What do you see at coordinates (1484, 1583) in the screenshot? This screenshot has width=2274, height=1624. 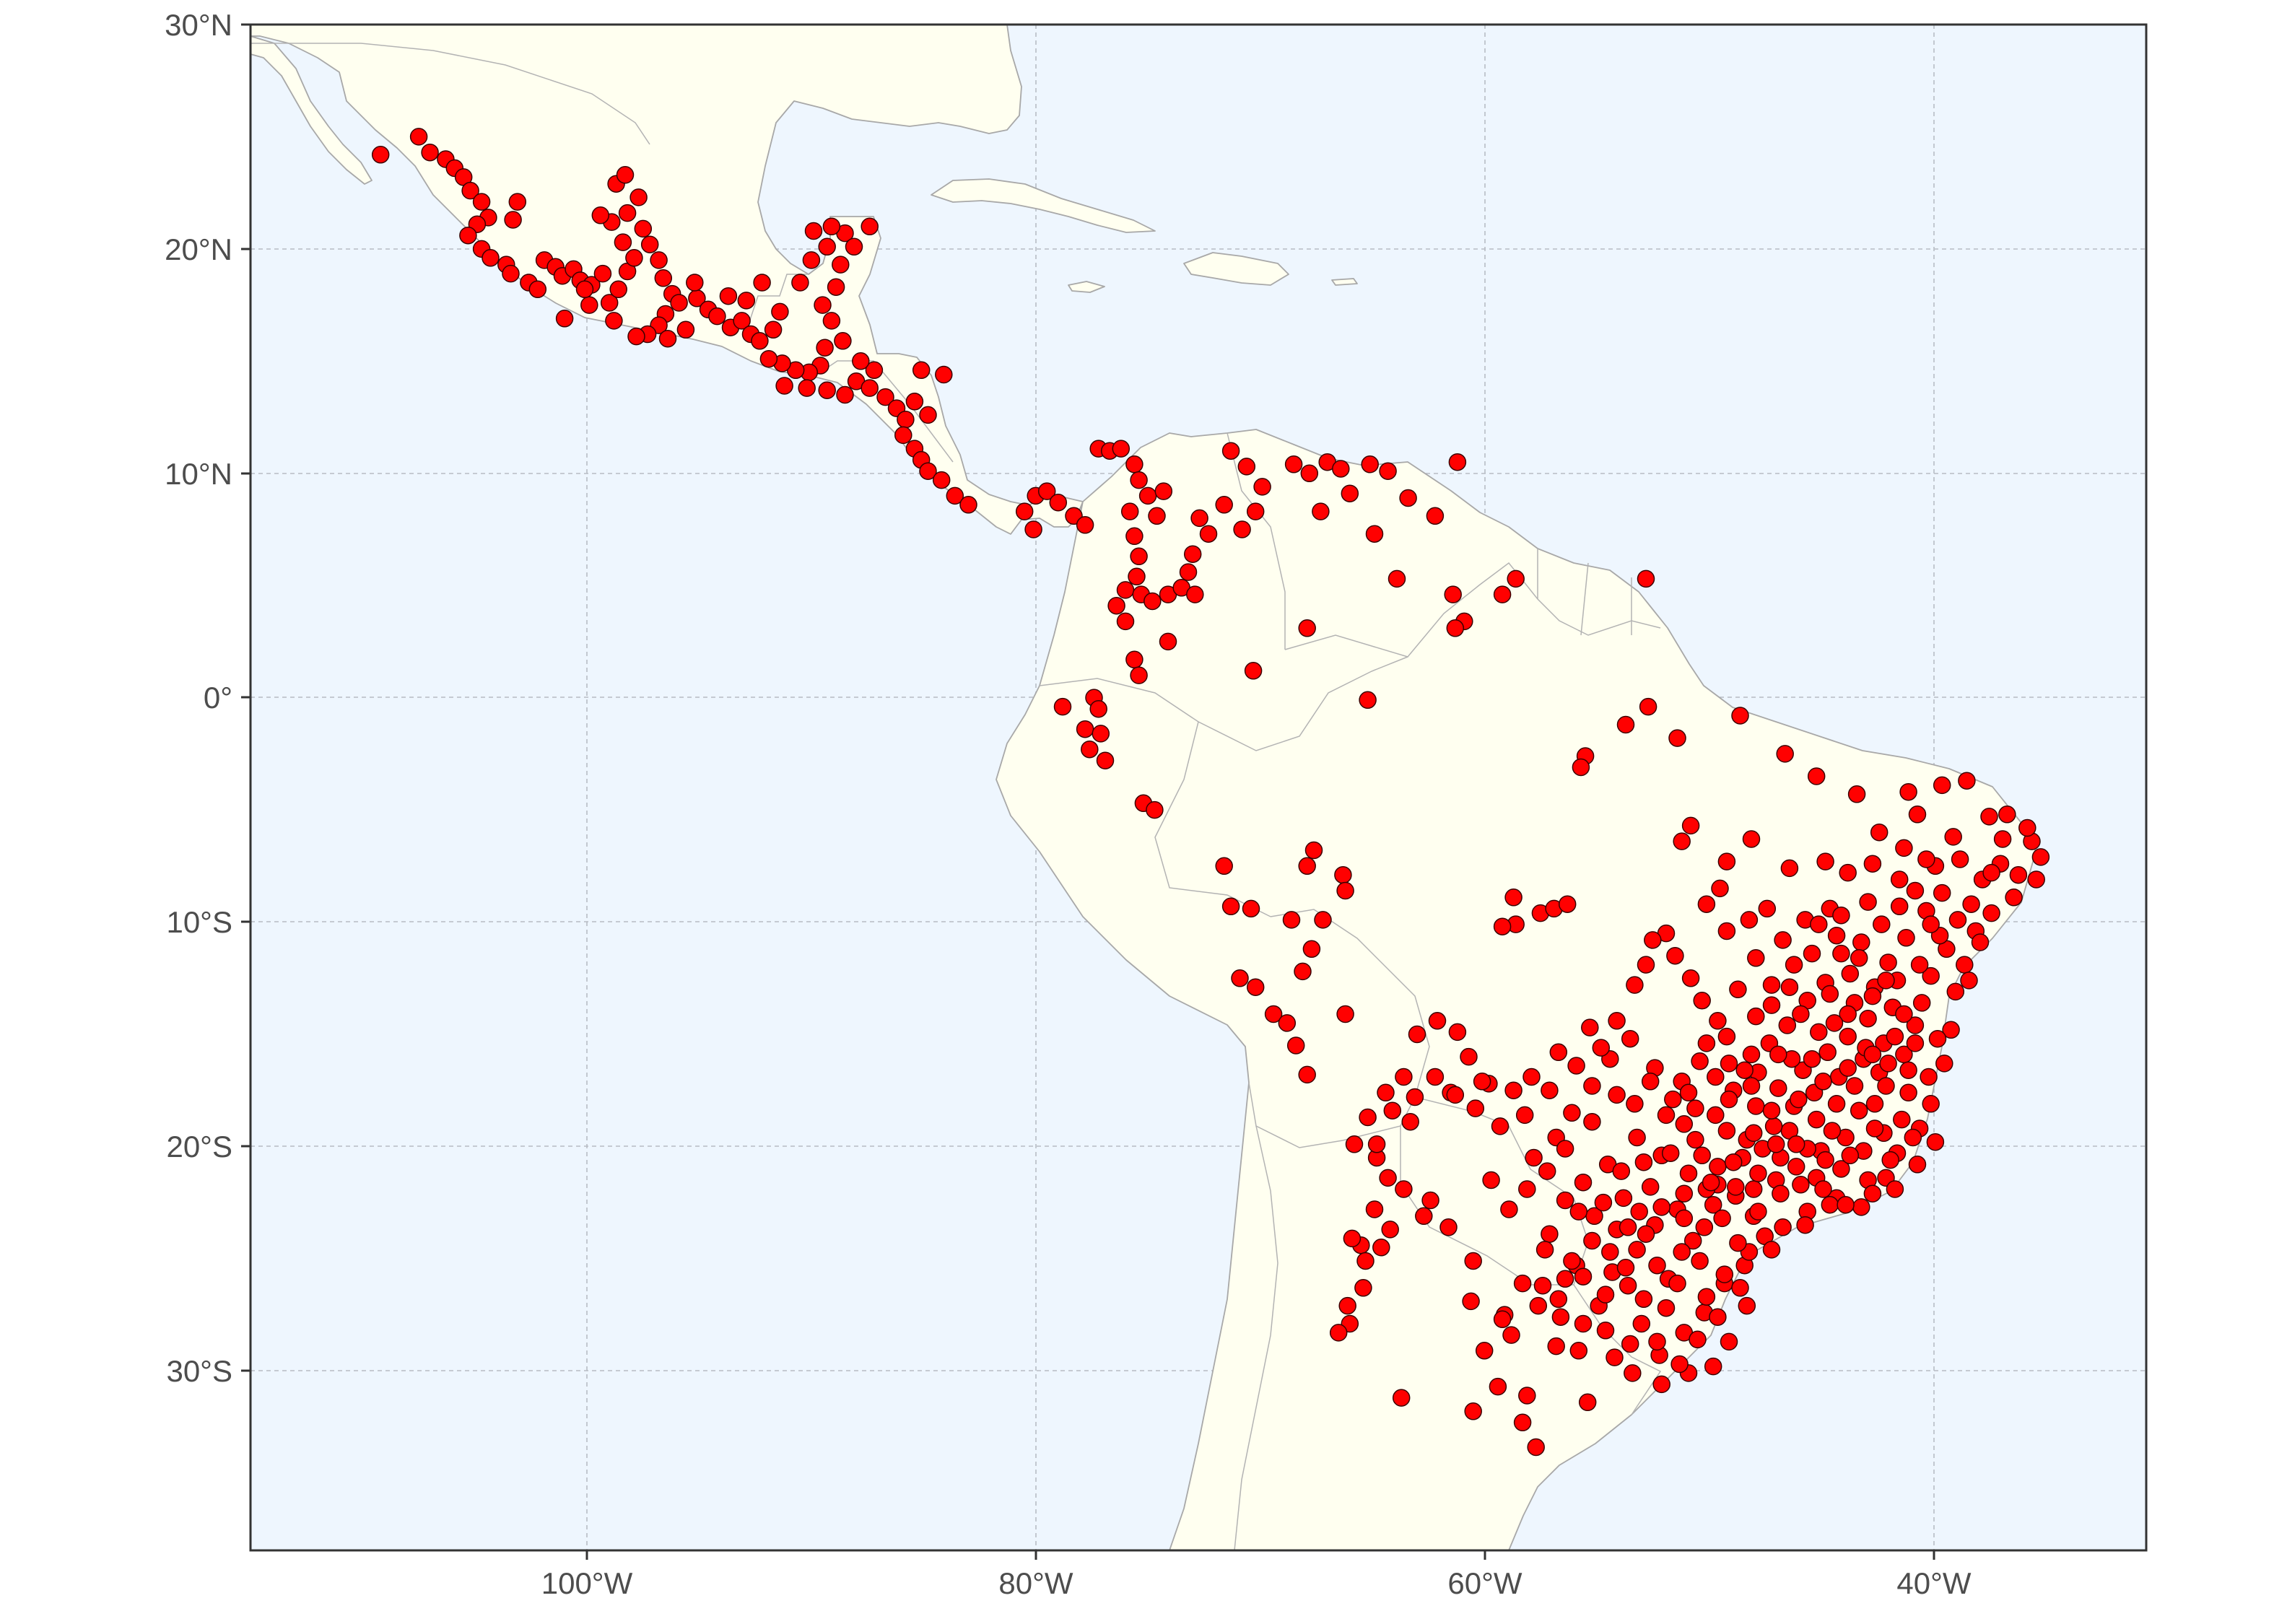 I see `x-tick-label-60w: 60°W` at bounding box center [1484, 1583].